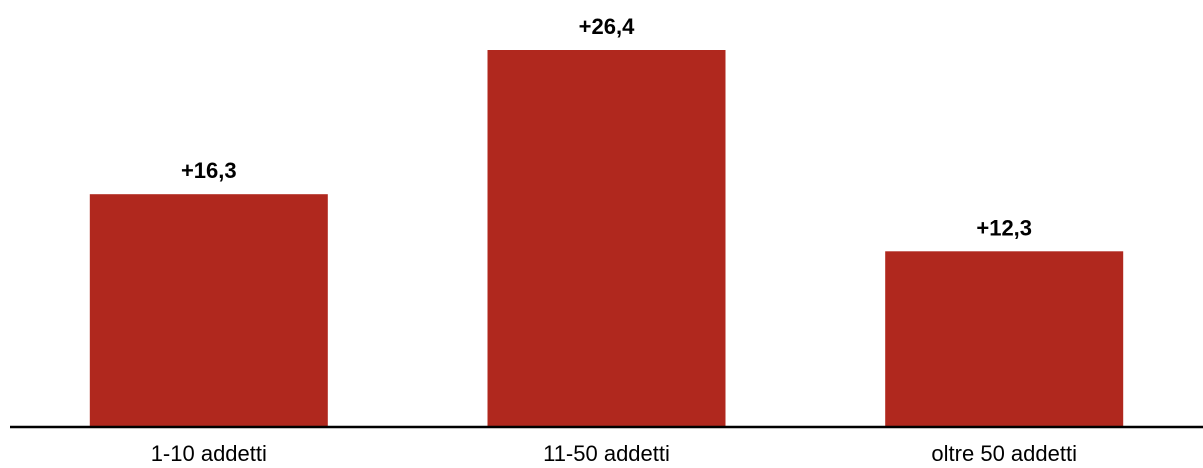  I want to click on x-tick-label: 1-10 addetti, so click(209, 453).